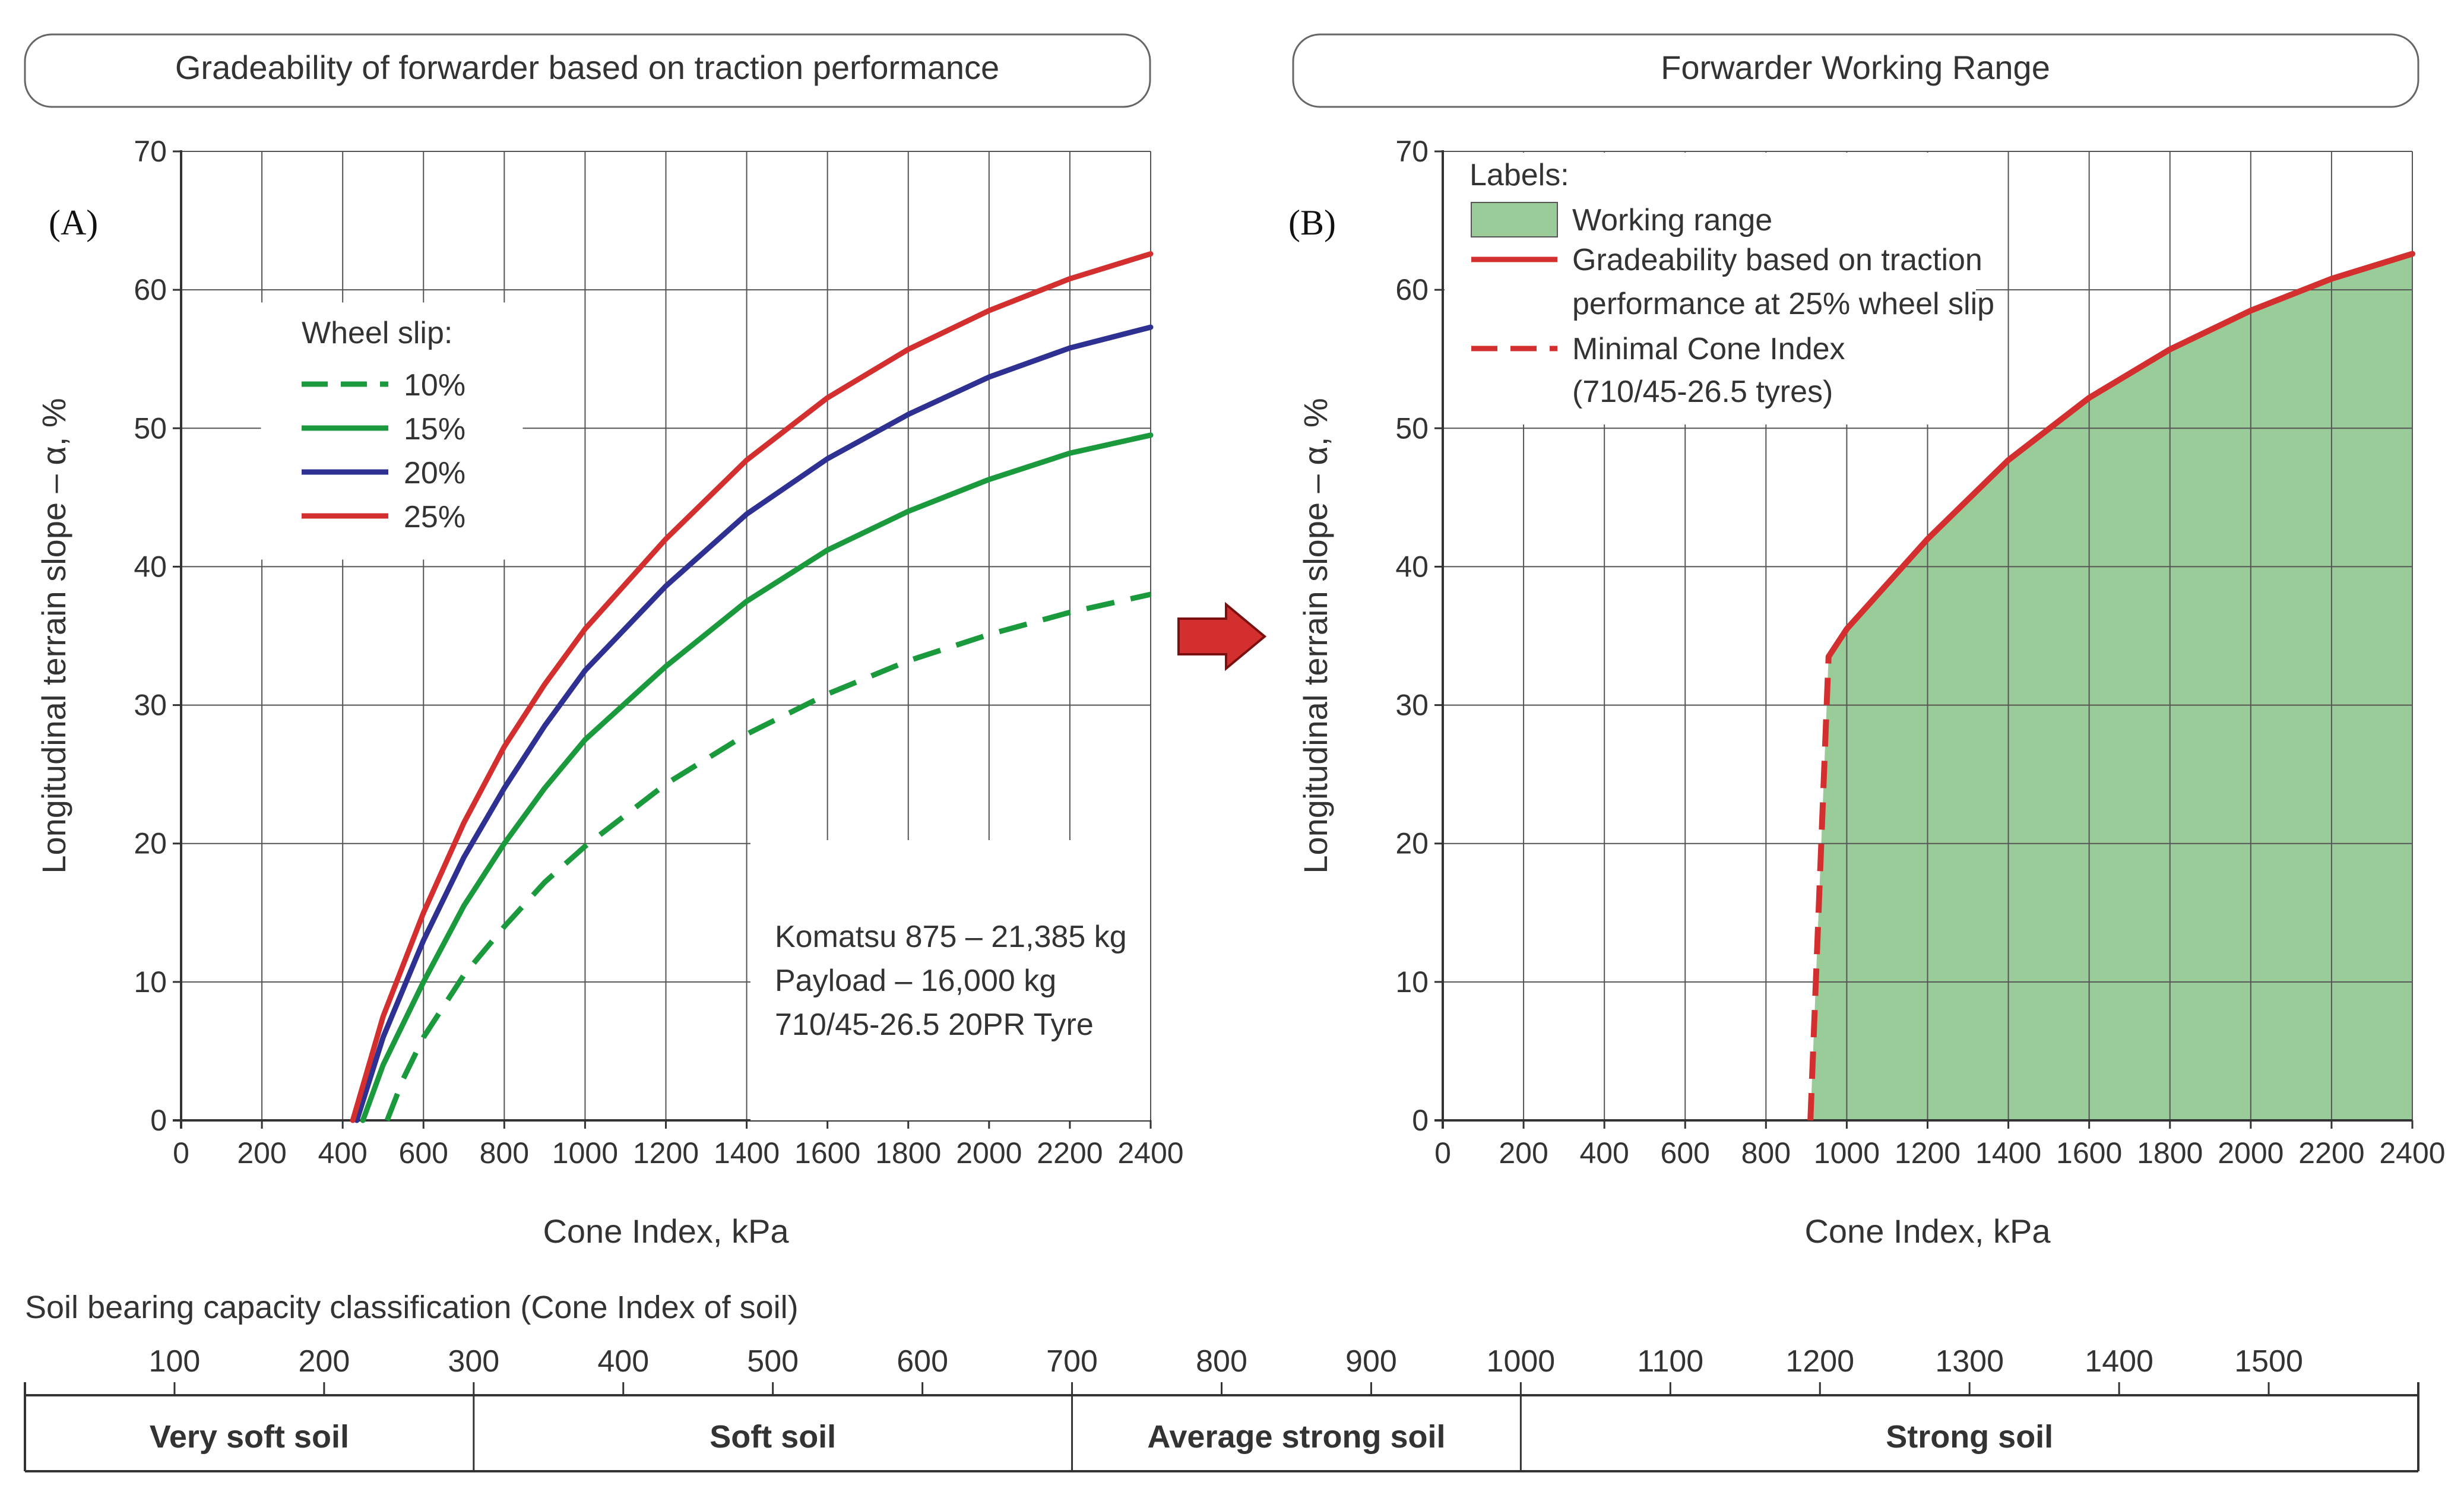 This screenshot has width=2464, height=1495. What do you see at coordinates (1672, 220) in the screenshot?
I see `legend-label-working-range: Working range` at bounding box center [1672, 220].